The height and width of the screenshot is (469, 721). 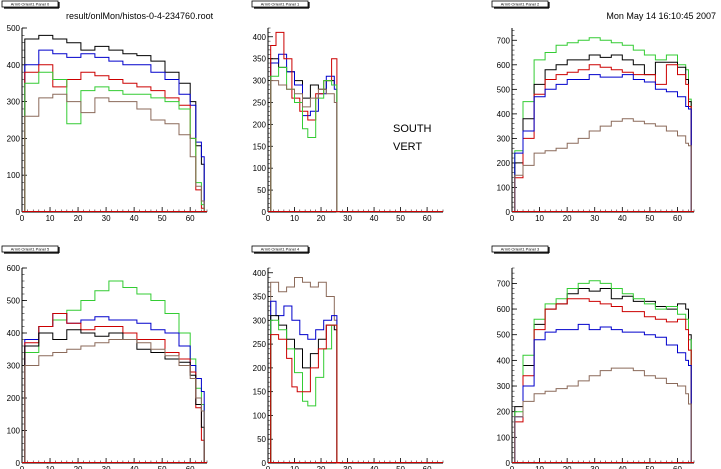 I want to click on panel-title: Arm0 Orient1 Panel 0, so click(x=30, y=4).